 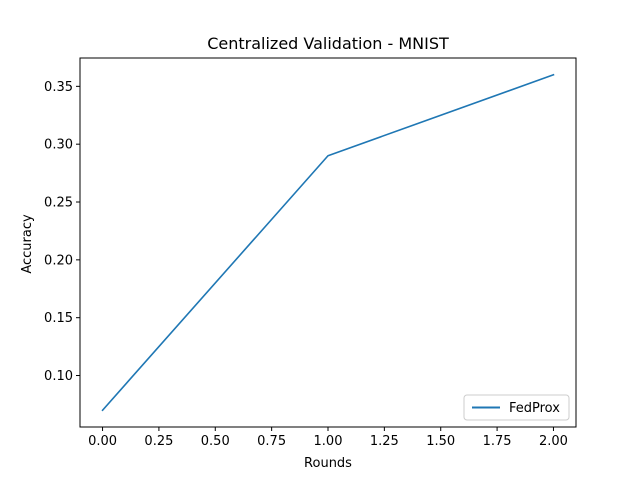 I want to click on x-axis-ticks: 0.00 0.25 0.50 0.75 1.00 1.25 1.50 1.75 2.00, so click(x=328, y=438).